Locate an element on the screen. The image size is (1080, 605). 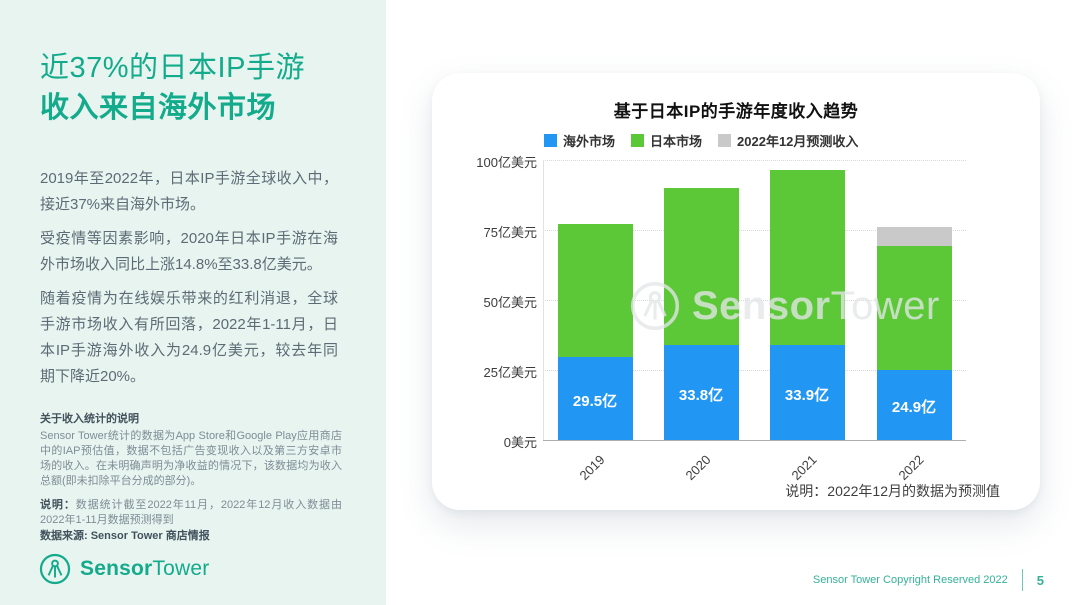
x-axis-label-2020: 2020 is located at coordinates (698, 468).